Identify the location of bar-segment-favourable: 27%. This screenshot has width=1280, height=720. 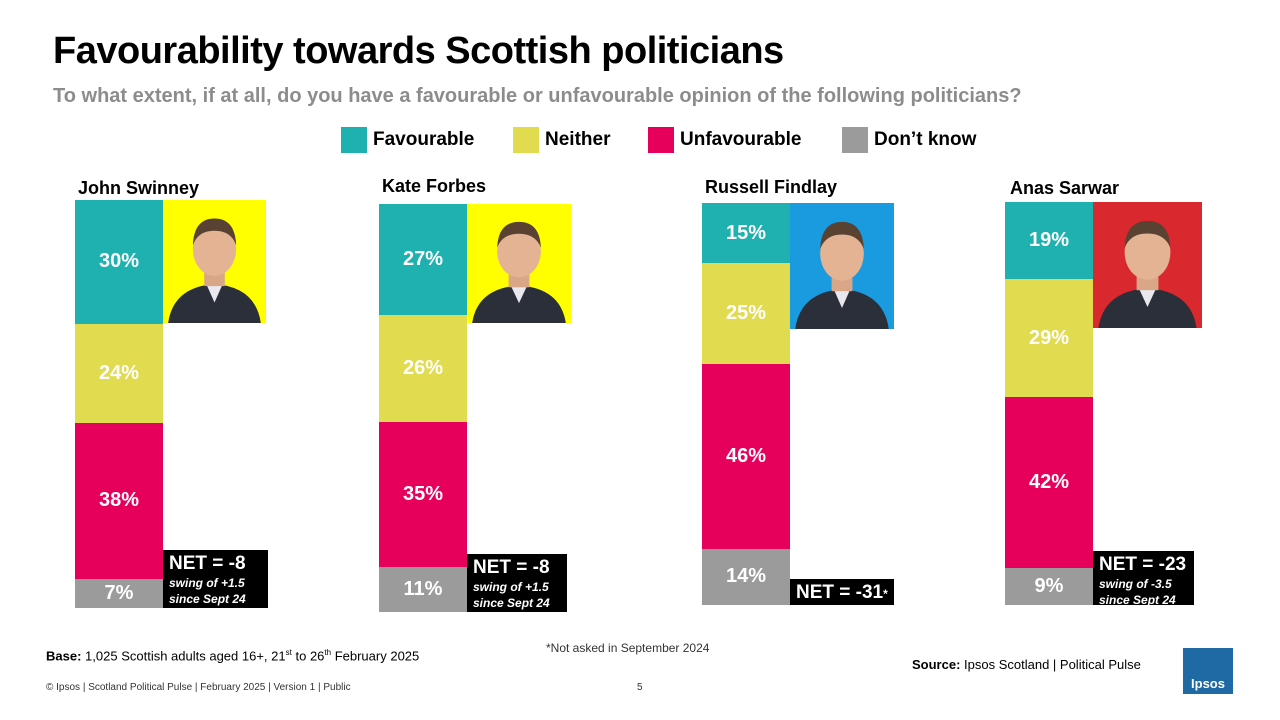
(423, 260).